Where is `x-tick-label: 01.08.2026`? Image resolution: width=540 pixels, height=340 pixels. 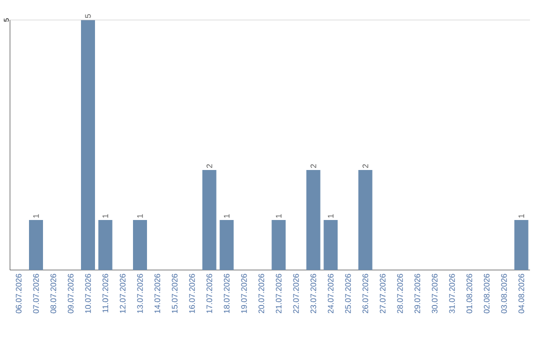 x-tick-label: 01.08.2026 is located at coordinates (469, 294).